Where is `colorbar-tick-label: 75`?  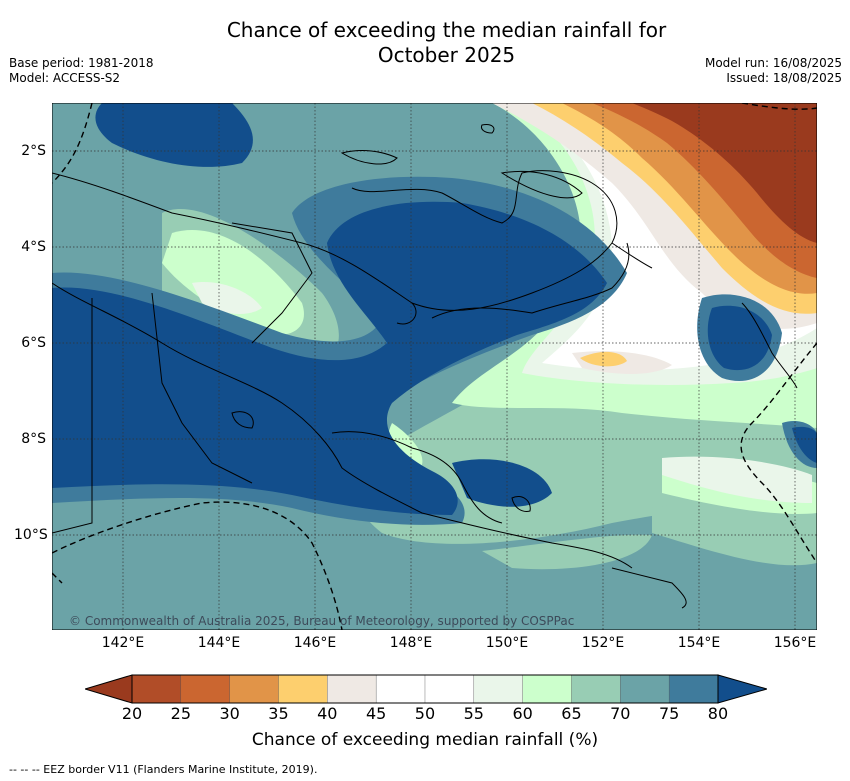
colorbar-tick-label: 75 is located at coordinates (669, 713).